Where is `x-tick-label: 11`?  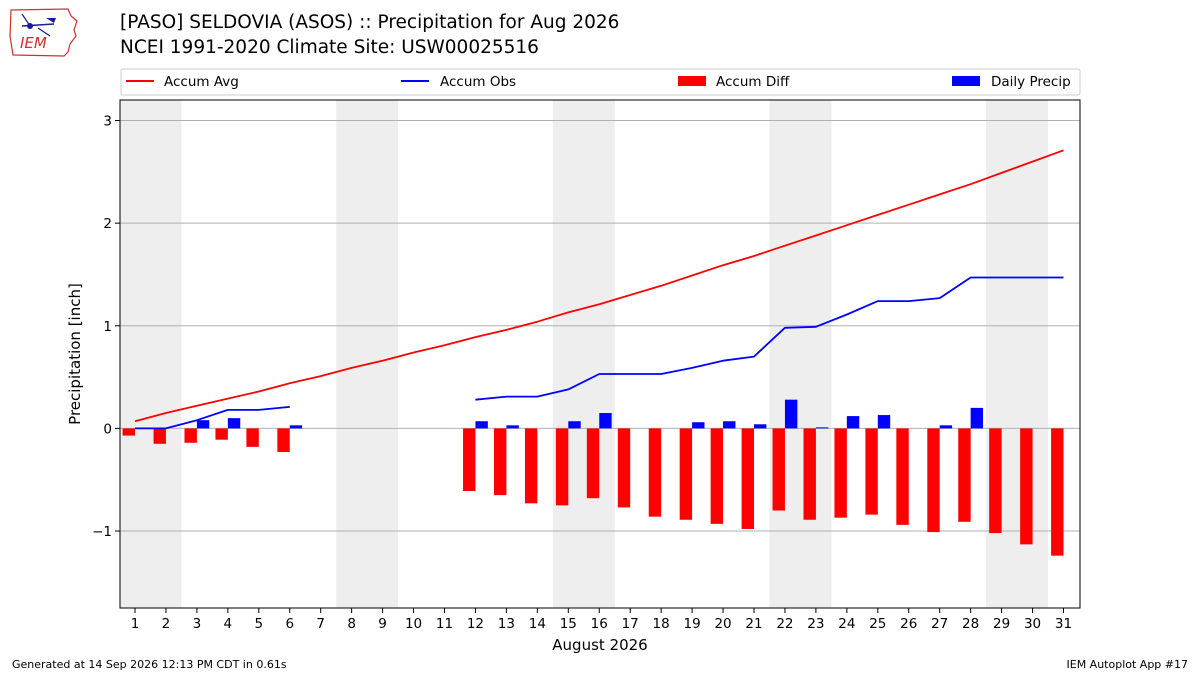 x-tick-label: 11 is located at coordinates (444, 624).